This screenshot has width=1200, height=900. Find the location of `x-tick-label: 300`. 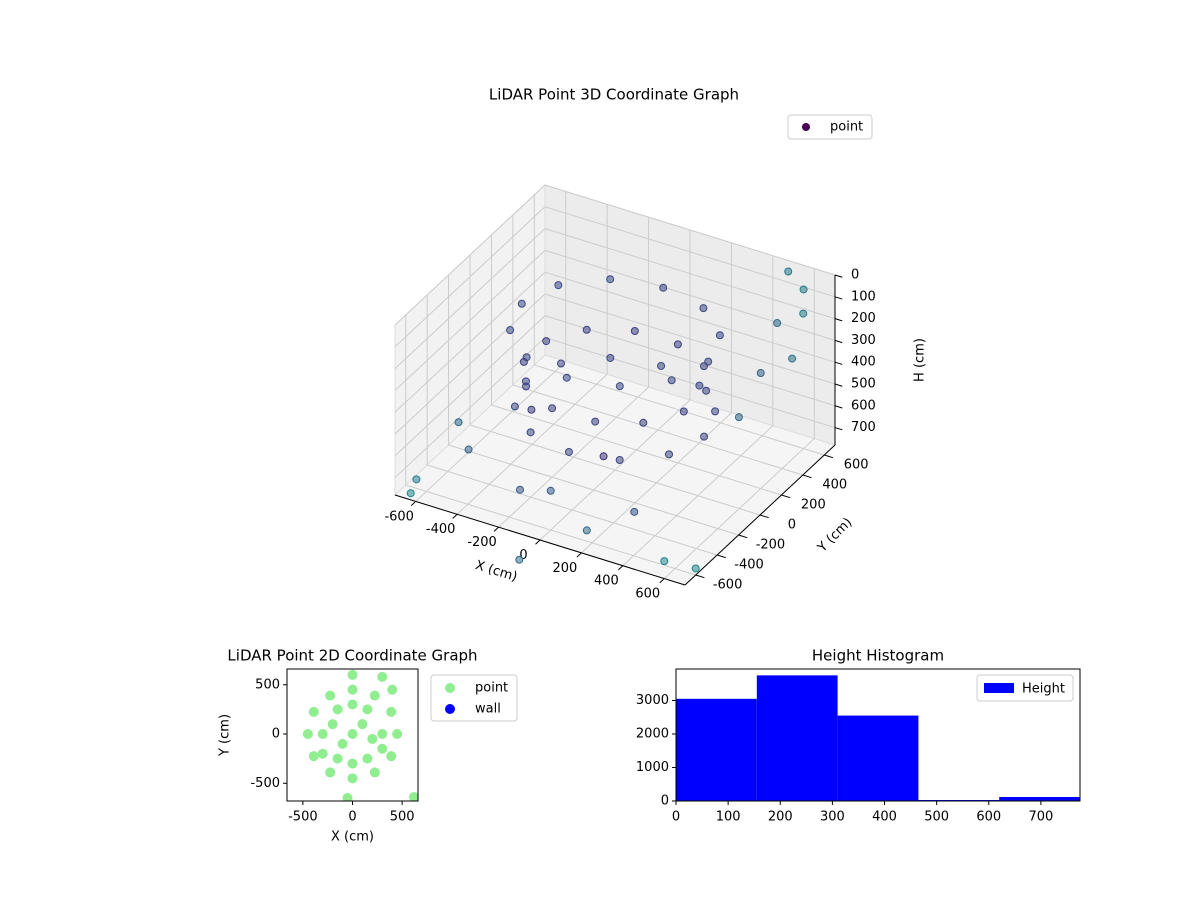

x-tick-label: 300 is located at coordinates (832, 817).